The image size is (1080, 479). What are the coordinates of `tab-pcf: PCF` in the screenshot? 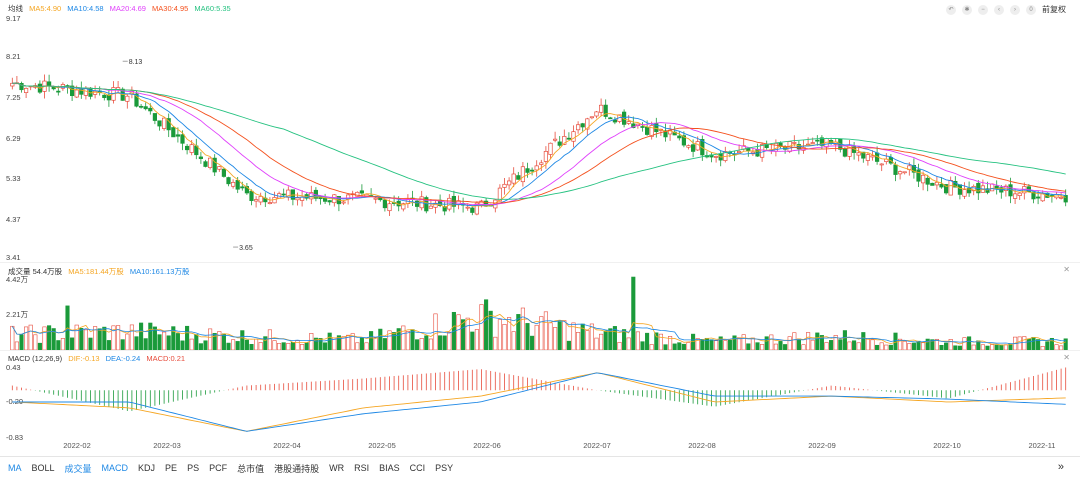 It's located at (218, 468).